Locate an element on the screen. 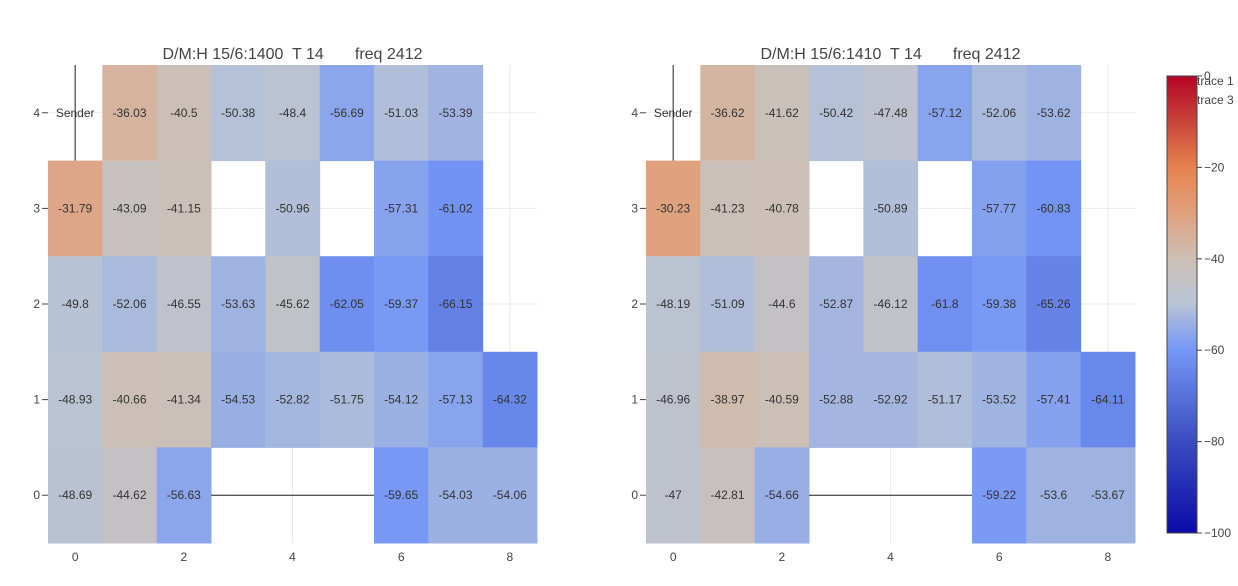 Image resolution: width=1238 pixels, height=586 pixels. cell-value-label: -47.48 is located at coordinates (890, 113).